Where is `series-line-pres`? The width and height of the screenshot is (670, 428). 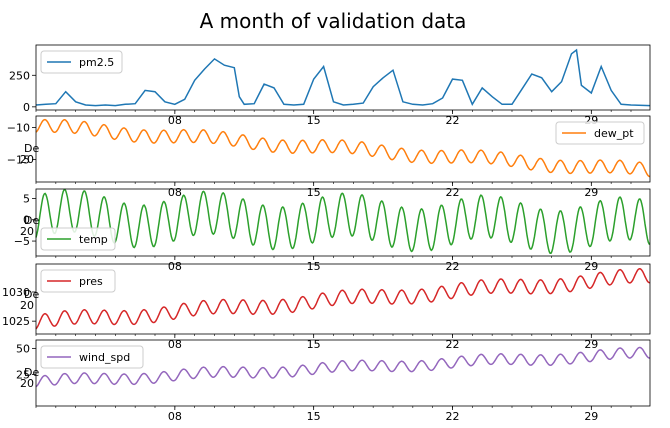 series-line-pres is located at coordinates (343, 299).